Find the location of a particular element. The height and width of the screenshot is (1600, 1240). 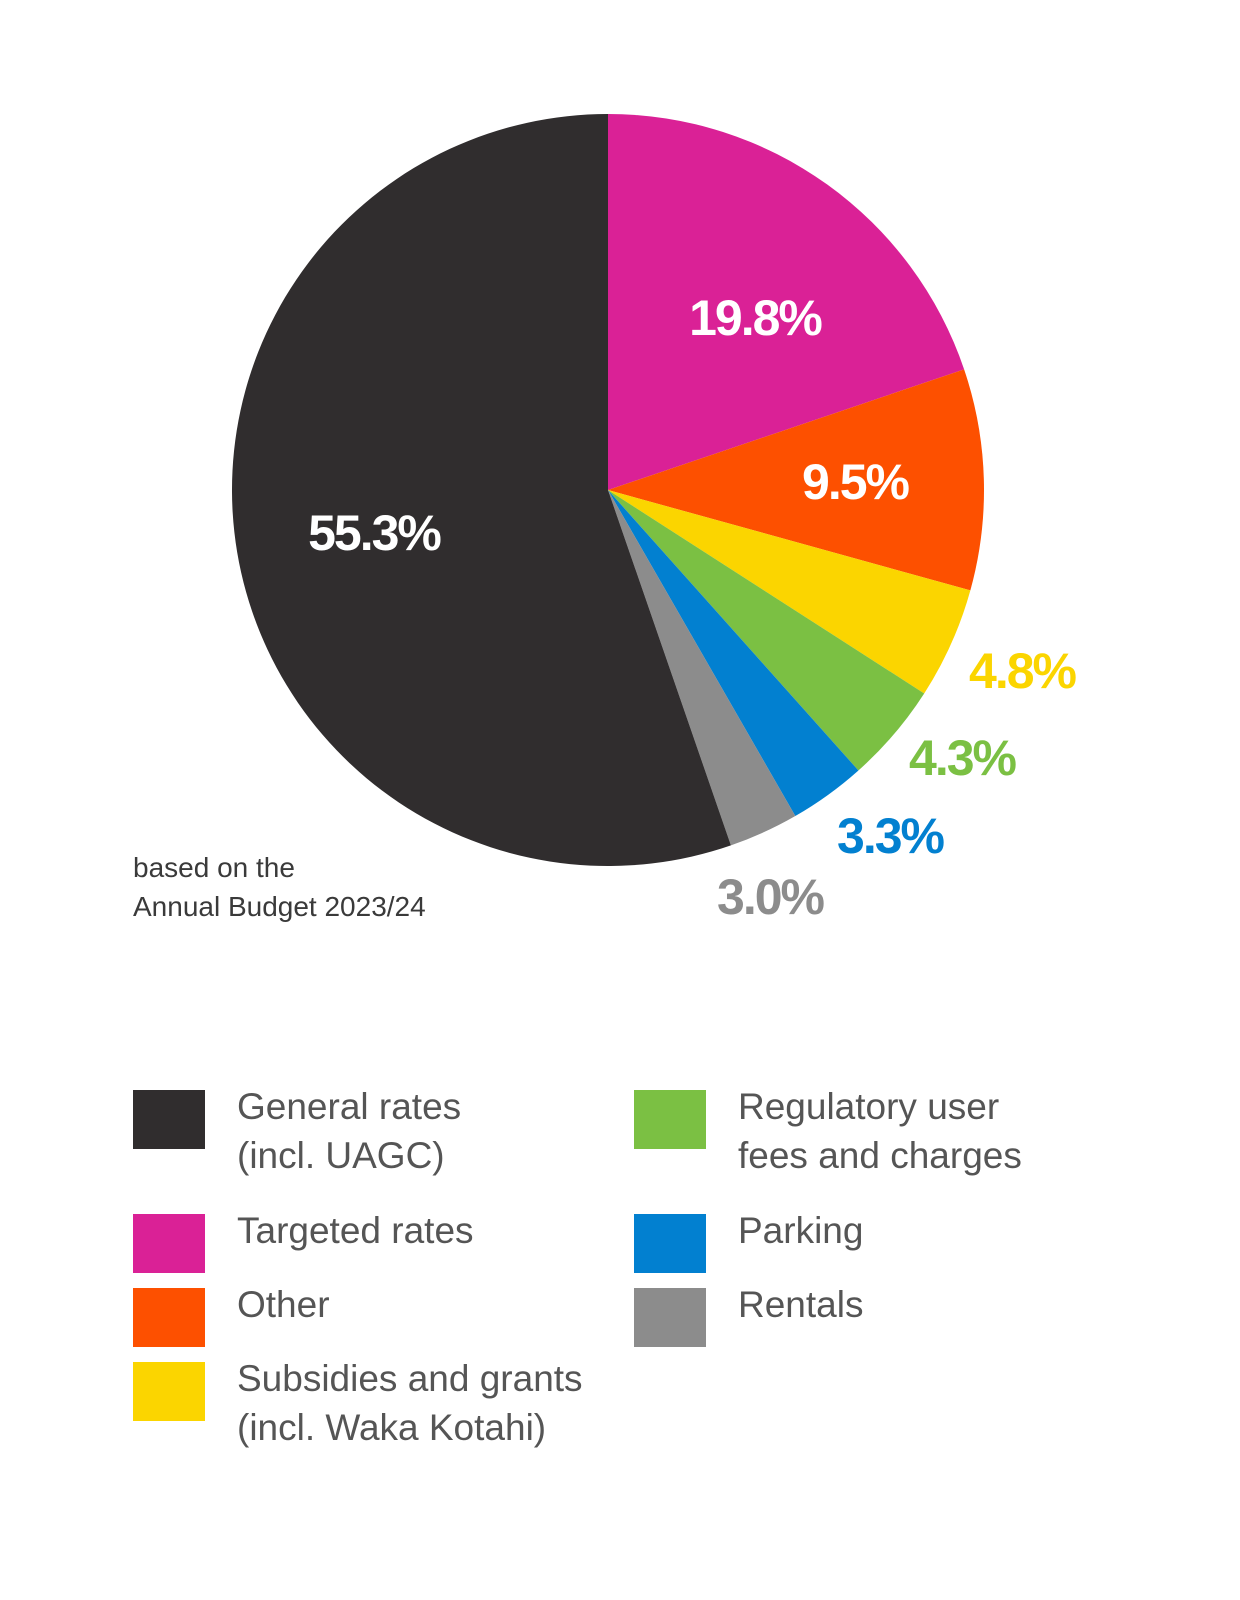

chart-note: based on the Annual Budget 2023/24 is located at coordinates (279, 887).